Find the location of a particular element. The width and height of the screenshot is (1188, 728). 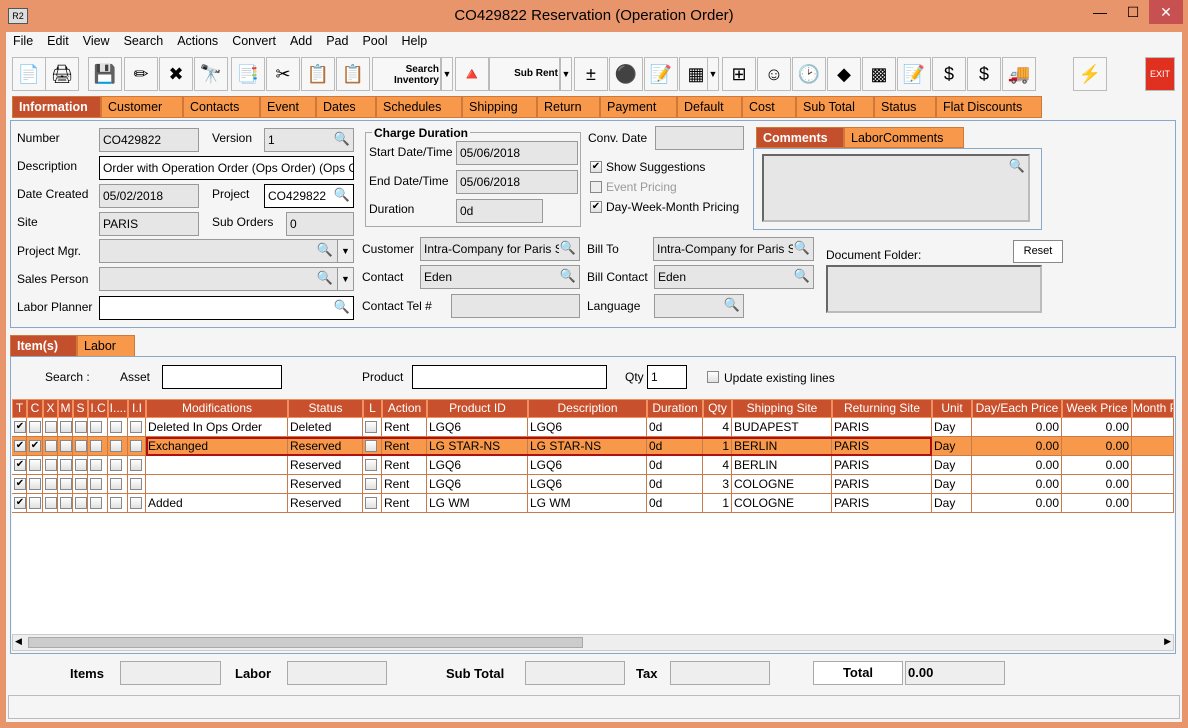

dwm-pricing-checkbox: ✔ is located at coordinates (596, 207).